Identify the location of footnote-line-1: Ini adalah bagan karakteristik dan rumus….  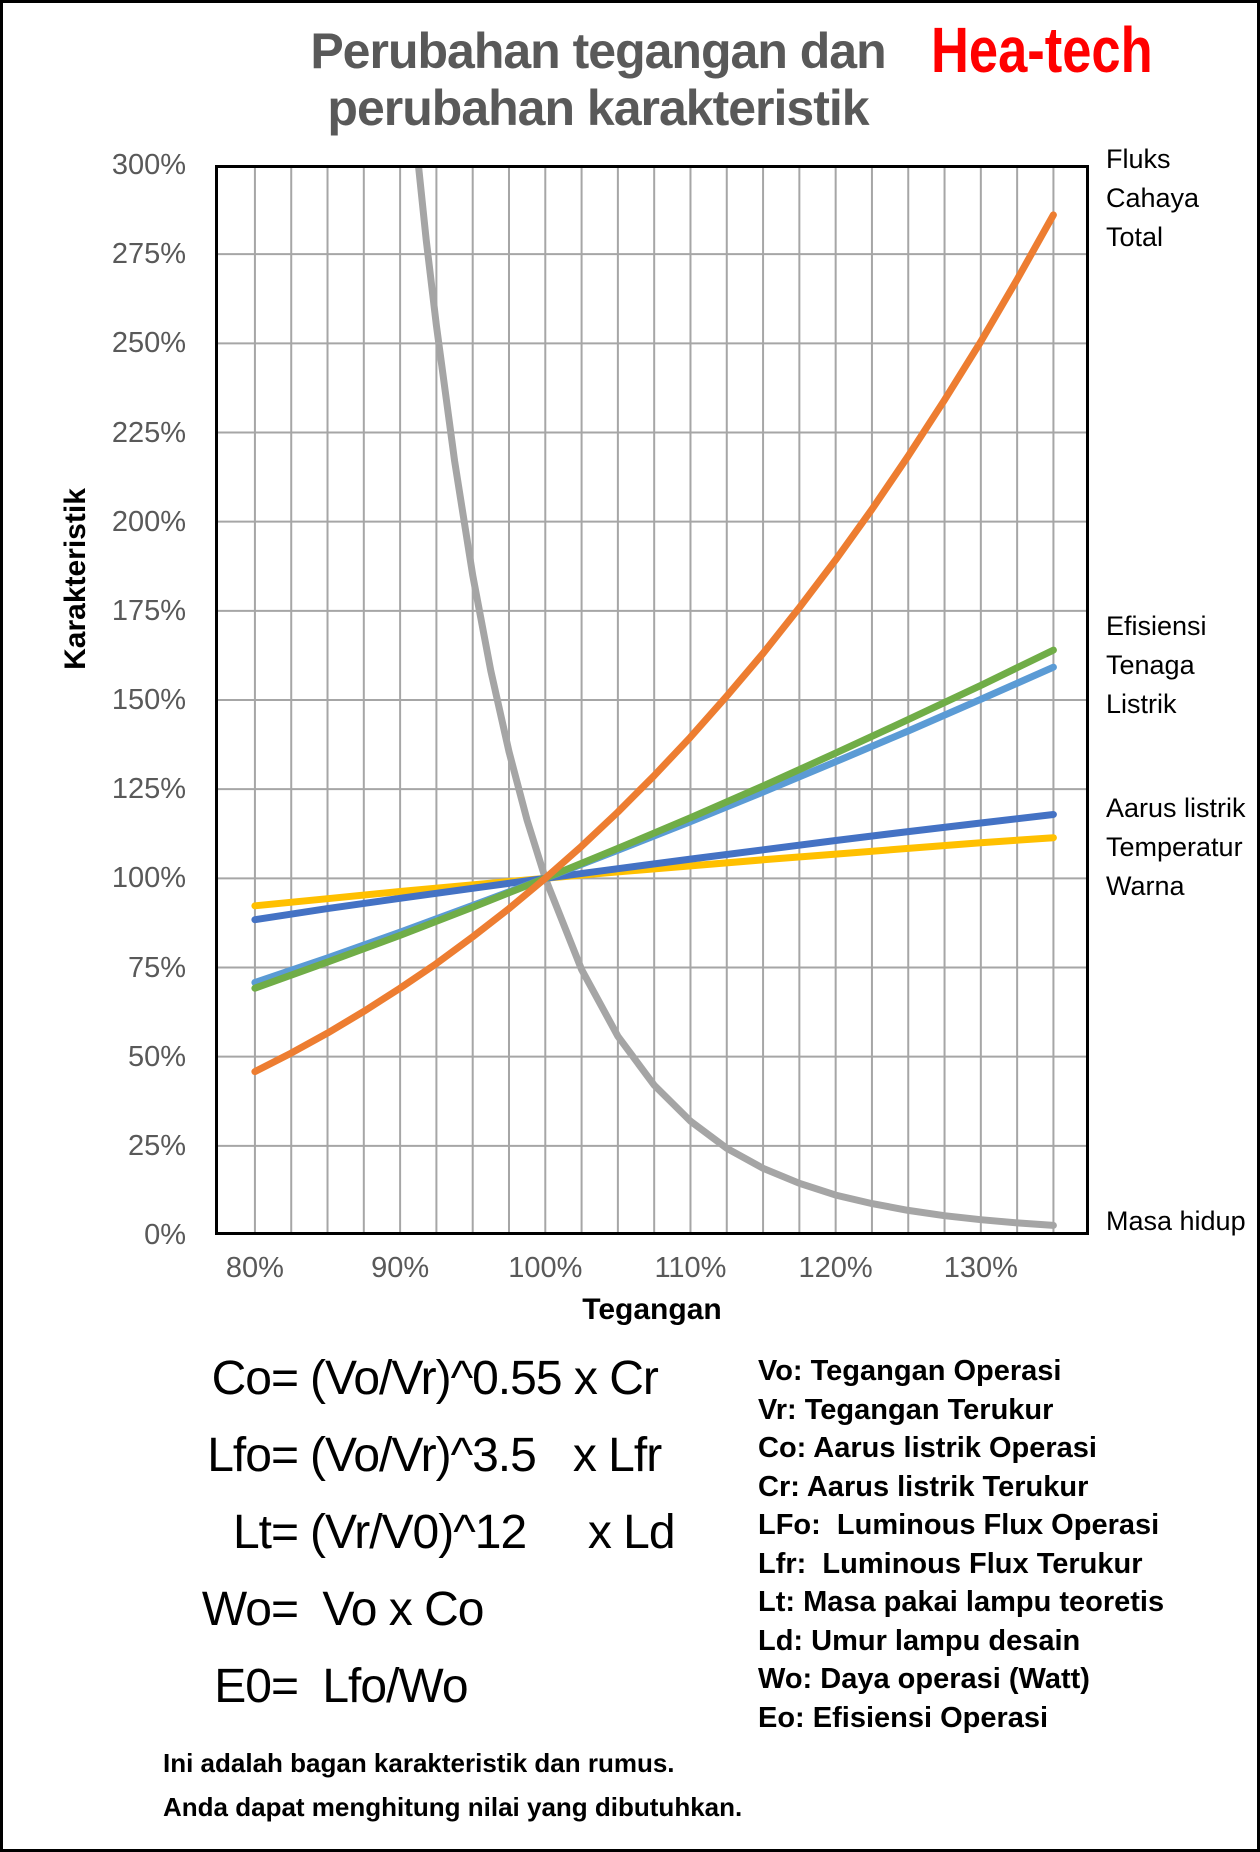
(419, 1763).